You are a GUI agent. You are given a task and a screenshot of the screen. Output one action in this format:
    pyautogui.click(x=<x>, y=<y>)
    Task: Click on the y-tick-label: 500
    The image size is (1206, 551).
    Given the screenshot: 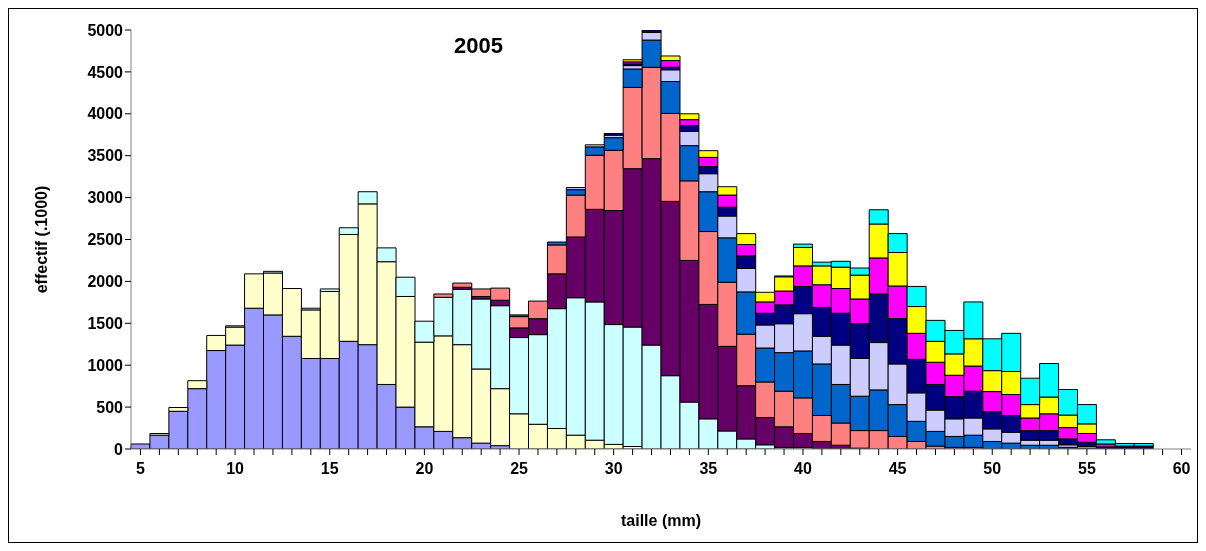 What is the action you would take?
    pyautogui.click(x=110, y=407)
    